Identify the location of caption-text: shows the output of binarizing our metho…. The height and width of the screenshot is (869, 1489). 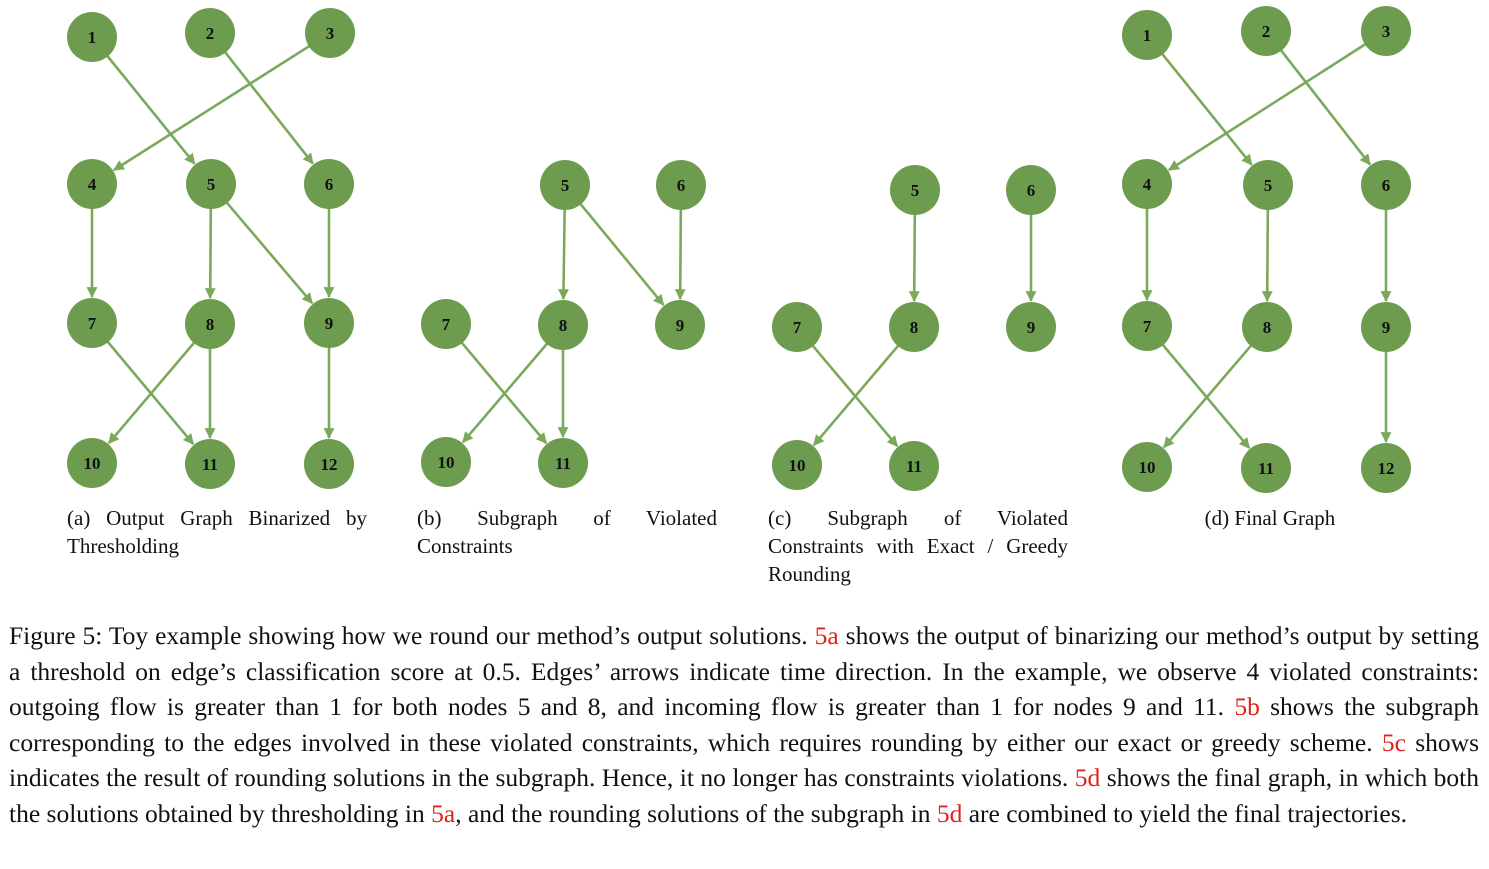
(744, 671).